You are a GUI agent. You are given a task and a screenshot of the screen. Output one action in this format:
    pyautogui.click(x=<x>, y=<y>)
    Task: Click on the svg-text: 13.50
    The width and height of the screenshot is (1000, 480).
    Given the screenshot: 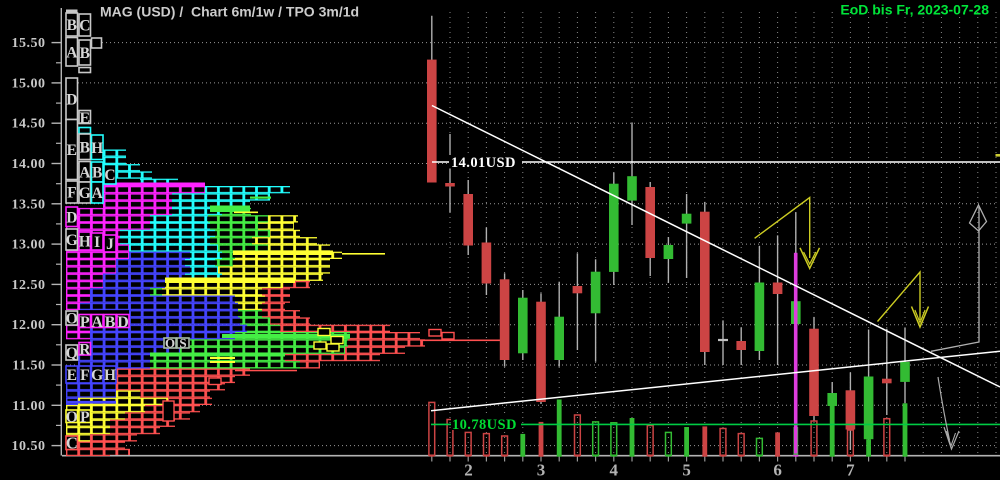 What is the action you would take?
    pyautogui.click(x=29, y=204)
    